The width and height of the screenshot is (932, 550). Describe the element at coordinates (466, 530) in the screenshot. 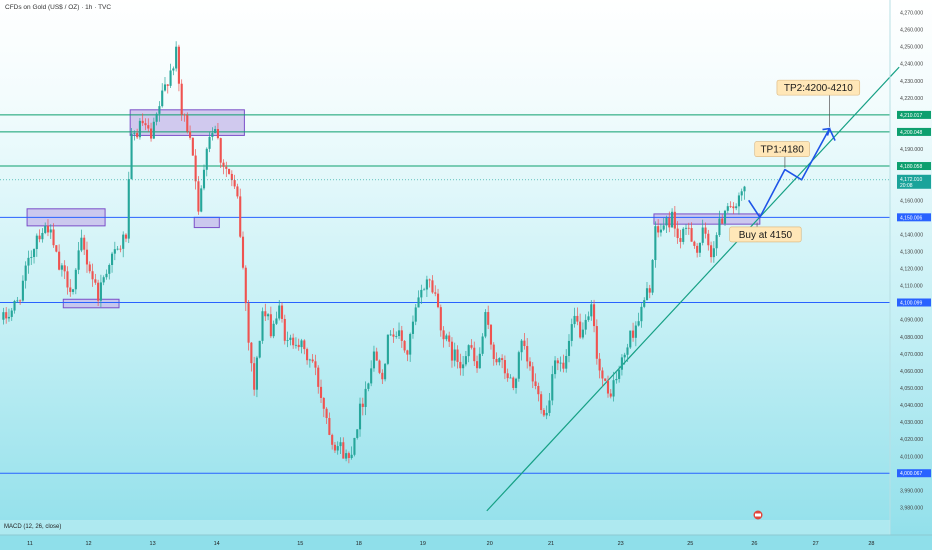

I see `time-axis: 11 12 13 14 15 18 19 20 21 23 25 26 27 28` at that location.